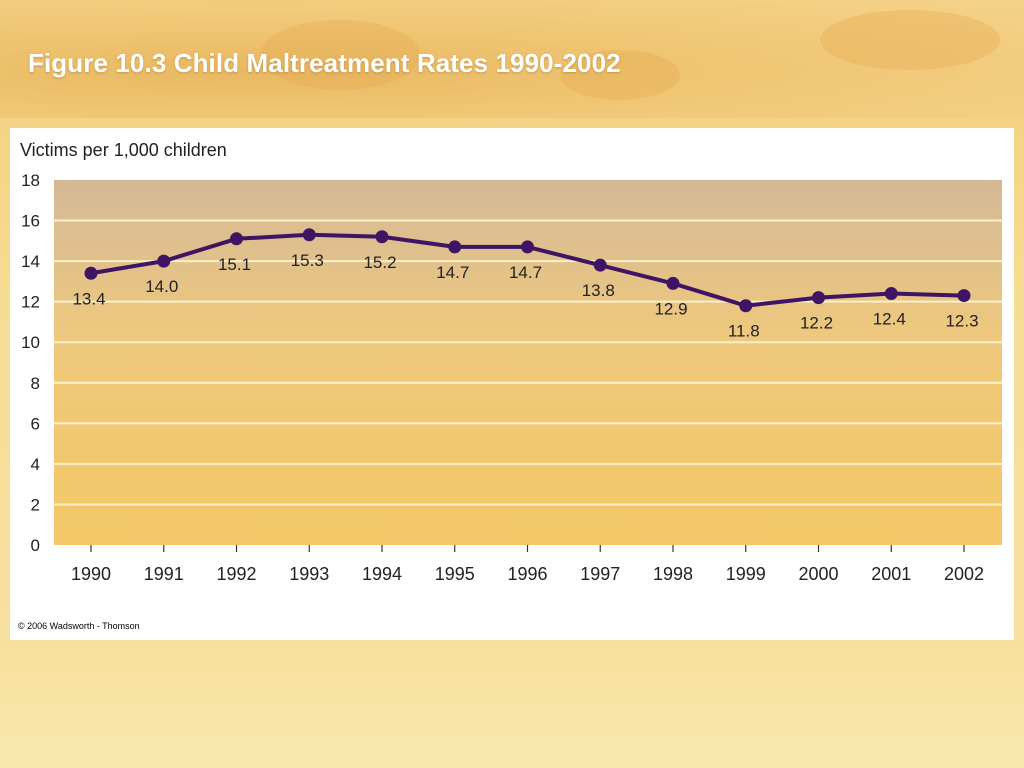 Image resolution: width=1024 pixels, height=768 pixels. Describe the element at coordinates (961, 321) in the screenshot. I see `data-label: 12.3` at that location.